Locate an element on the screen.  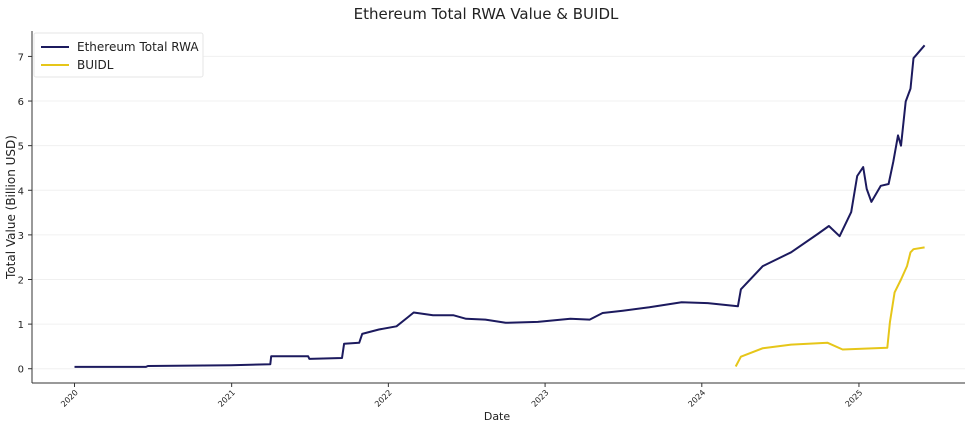
series-line-buidl is located at coordinates (829, 306).